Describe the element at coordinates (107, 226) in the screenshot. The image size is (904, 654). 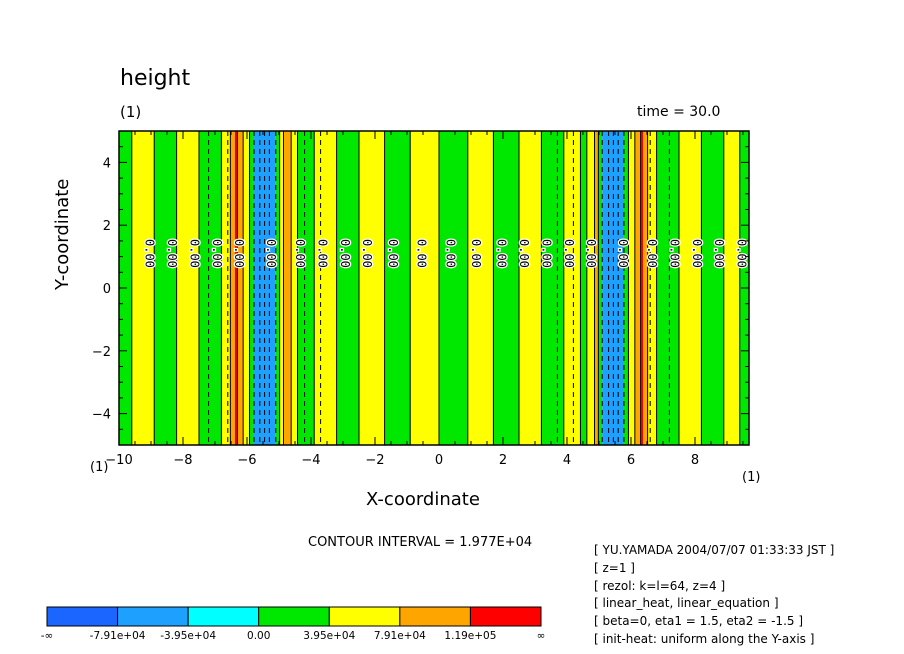
I see `y-tick-label: 2` at that location.